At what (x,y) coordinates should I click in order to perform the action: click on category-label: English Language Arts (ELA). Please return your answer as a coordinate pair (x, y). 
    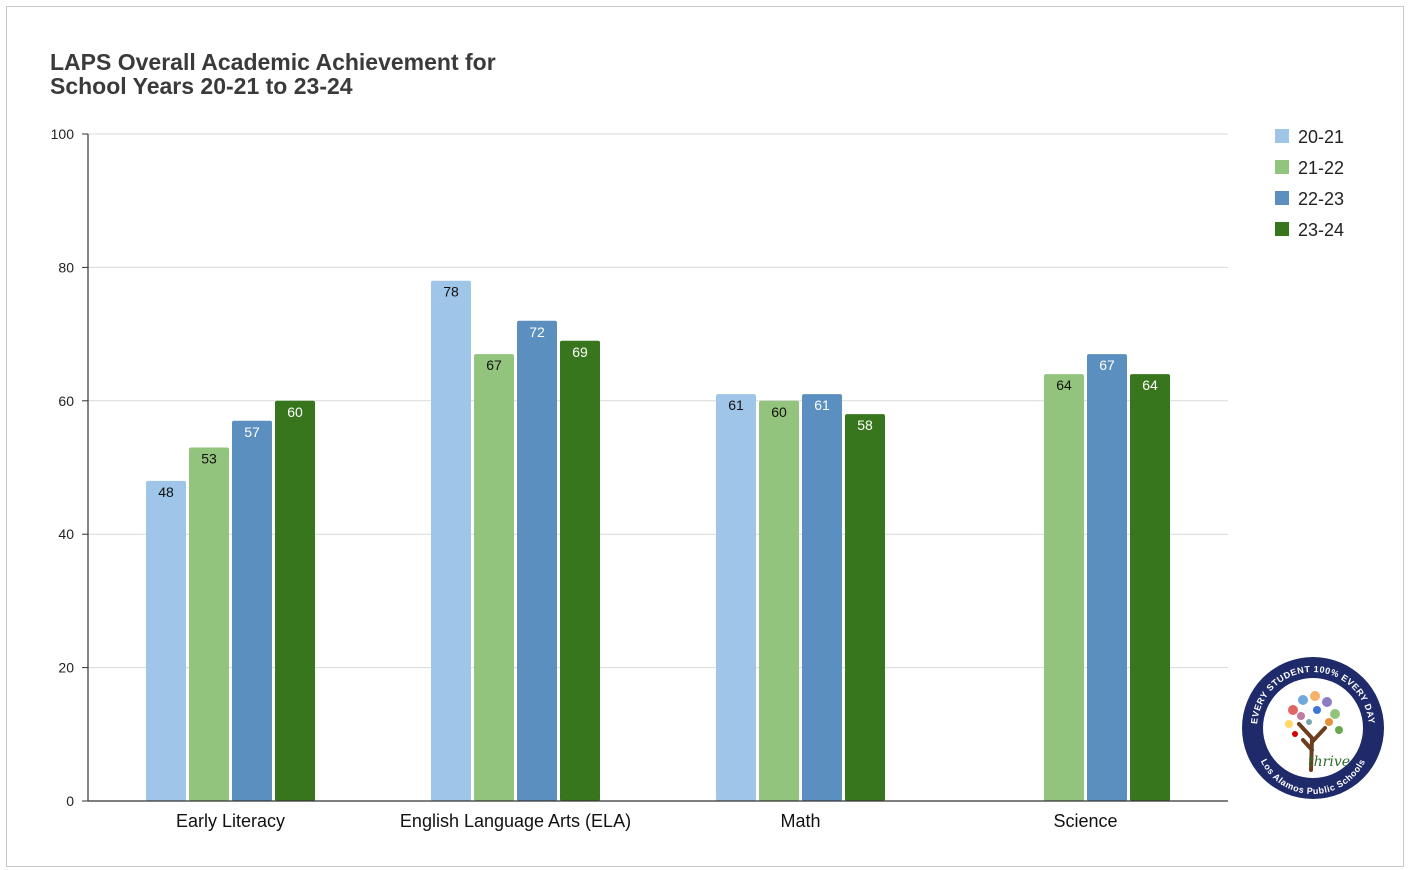
    Looking at the image, I should click on (515, 821).